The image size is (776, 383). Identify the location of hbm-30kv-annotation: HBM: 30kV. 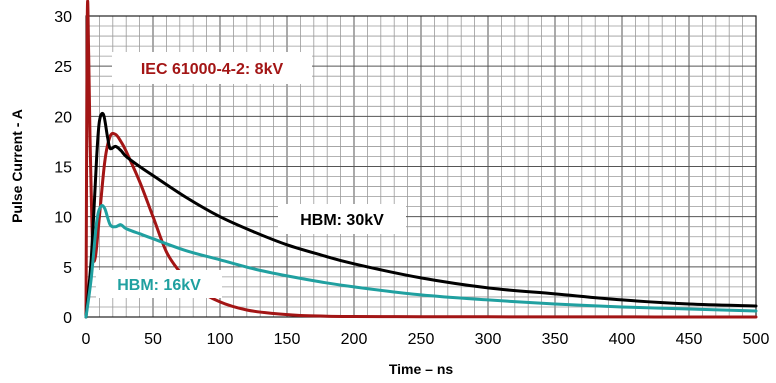
(342, 220).